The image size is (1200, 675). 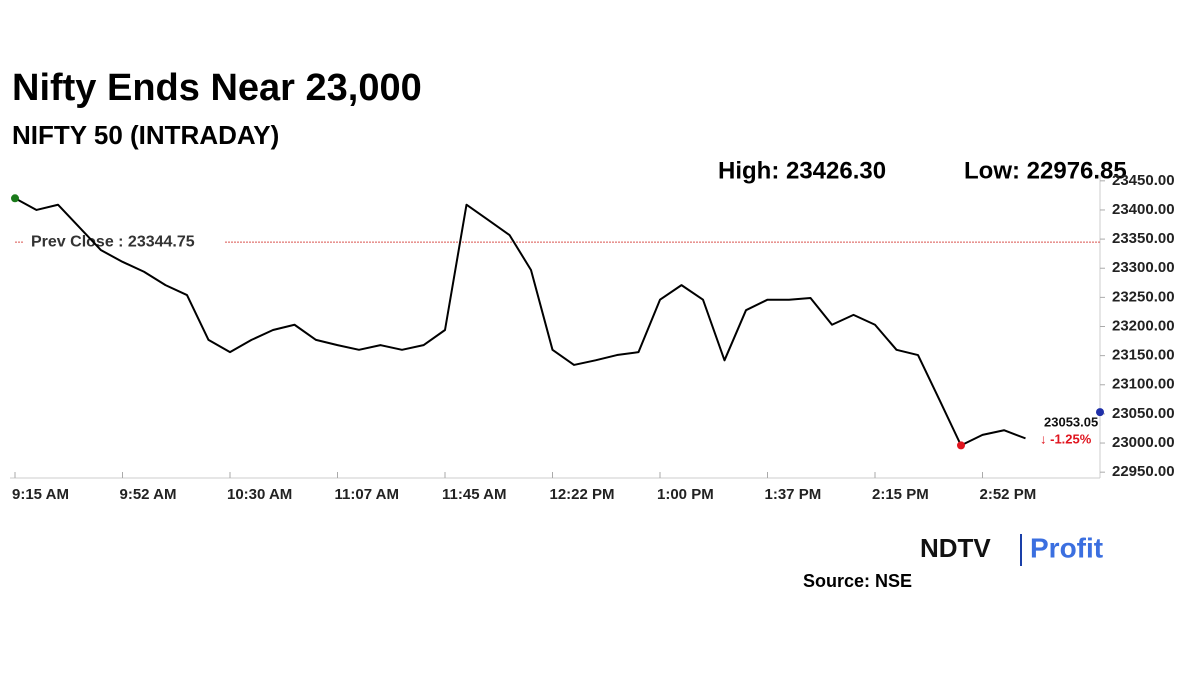 I want to click on y-tick-label: 23300.00, so click(x=1143, y=267).